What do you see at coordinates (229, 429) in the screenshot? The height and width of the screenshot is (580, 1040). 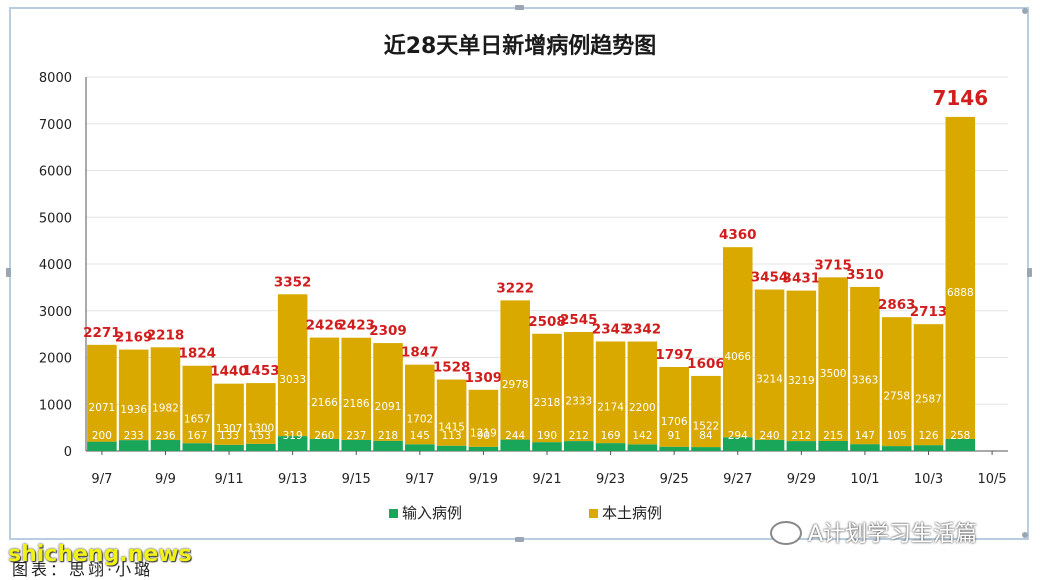 I see `data-label-local: 1307` at bounding box center [229, 429].